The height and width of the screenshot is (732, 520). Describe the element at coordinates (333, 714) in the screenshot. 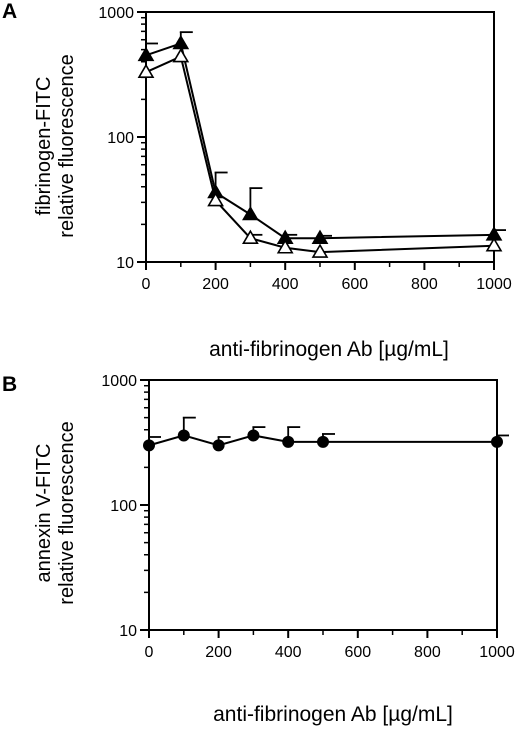

I see `panel-b-xlabel: anti-fibrinogen Ab [µg/mL]` at that location.